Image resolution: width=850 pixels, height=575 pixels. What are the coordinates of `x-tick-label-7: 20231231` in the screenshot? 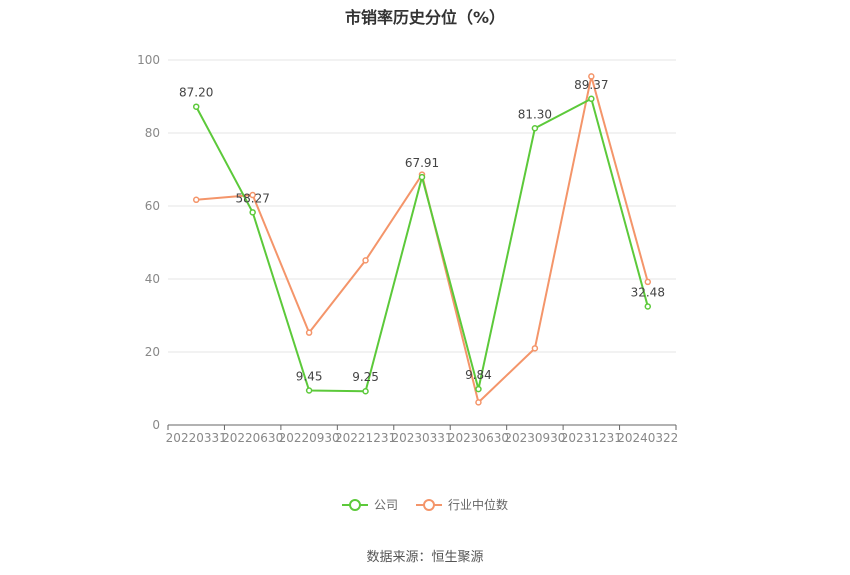 It's located at (591, 438).